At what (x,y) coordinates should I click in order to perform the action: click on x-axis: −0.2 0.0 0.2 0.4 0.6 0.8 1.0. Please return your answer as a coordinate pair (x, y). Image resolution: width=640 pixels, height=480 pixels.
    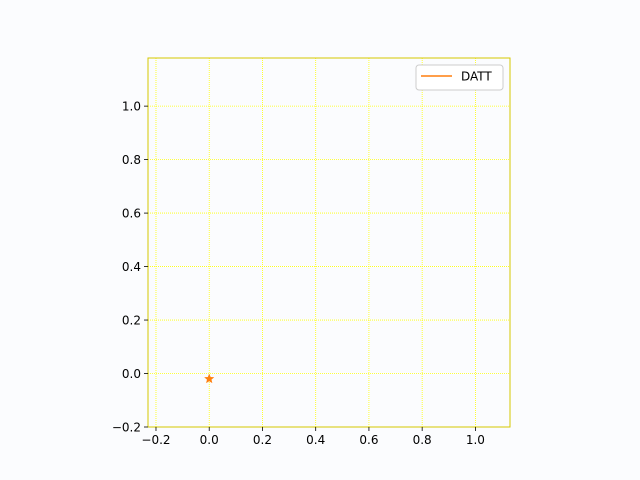
    Looking at the image, I should click on (313, 437).